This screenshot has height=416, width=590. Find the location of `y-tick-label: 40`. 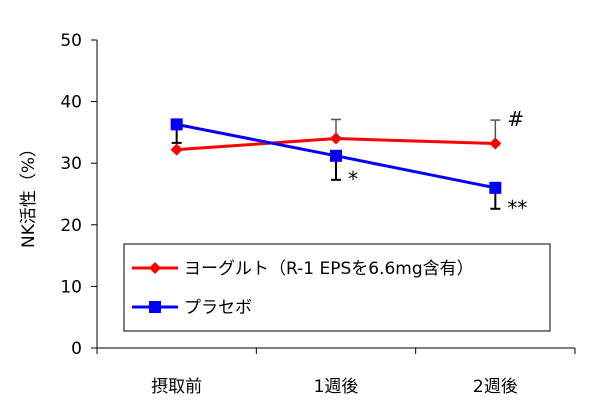

y-tick-label: 40 is located at coordinates (71, 103).